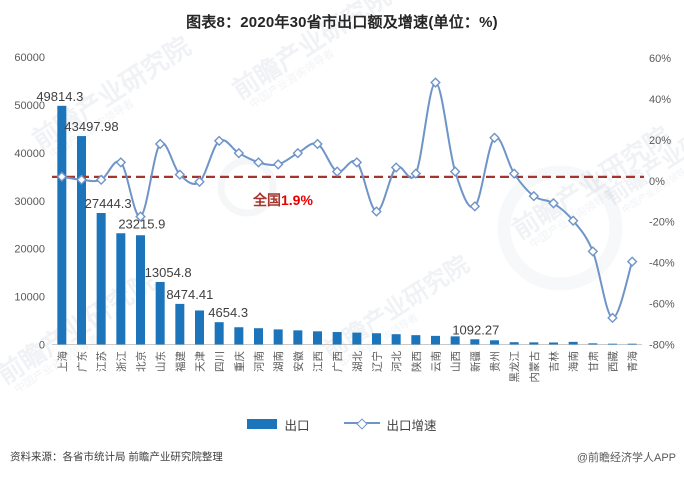 The width and height of the screenshot is (684, 478). I want to click on category-label: 西藏, so click(614, 361).